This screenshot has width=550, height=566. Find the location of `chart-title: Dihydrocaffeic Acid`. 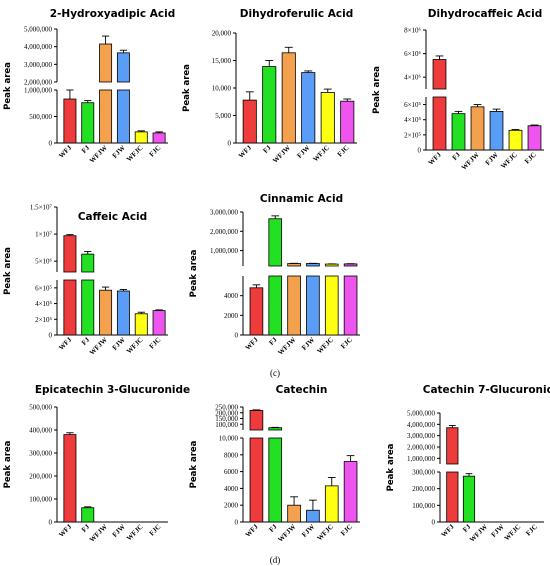

chart-title: Dihydrocaffeic Acid is located at coordinates (485, 14).